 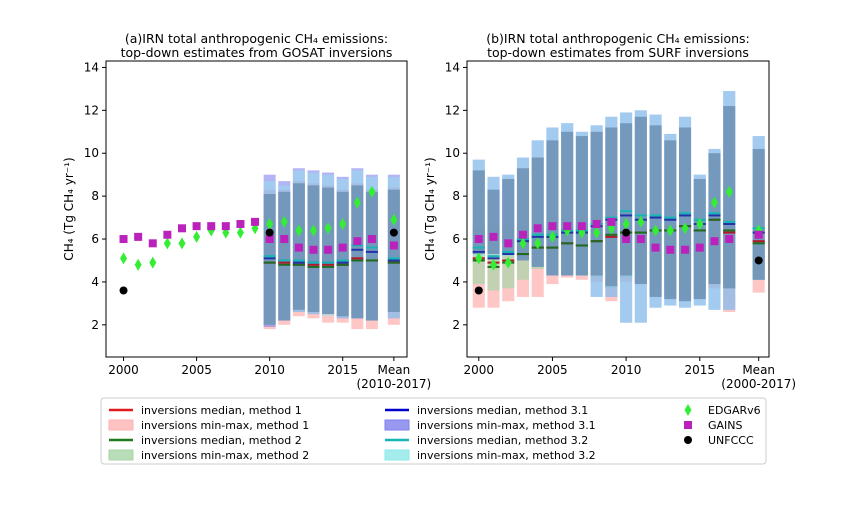 I want to click on mean-period-label: (2010-2017), so click(x=393, y=384).